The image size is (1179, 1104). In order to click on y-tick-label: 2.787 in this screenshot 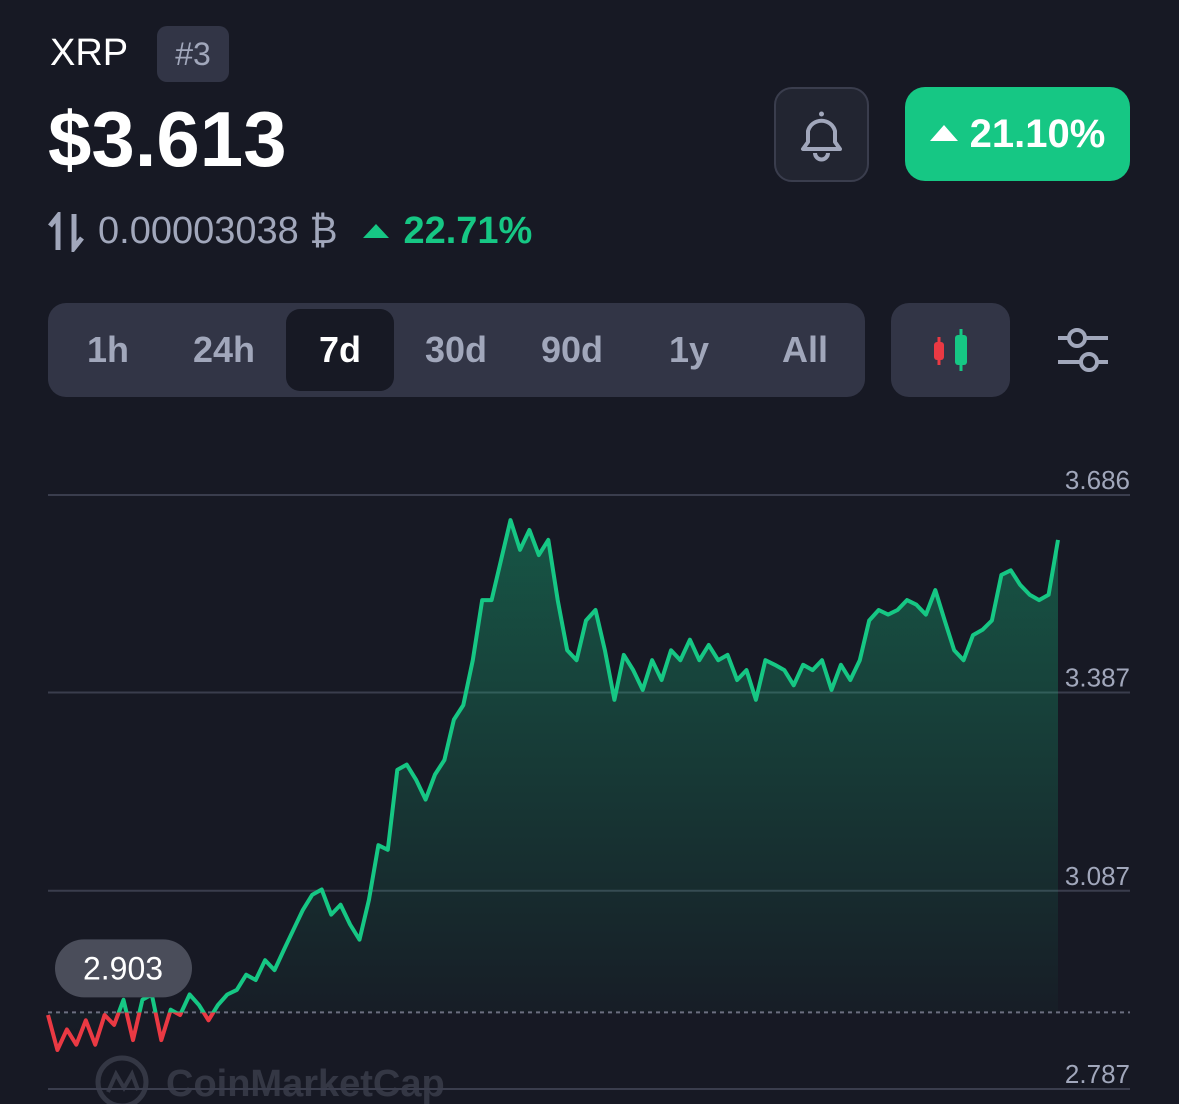, I will do `click(1097, 1074)`.